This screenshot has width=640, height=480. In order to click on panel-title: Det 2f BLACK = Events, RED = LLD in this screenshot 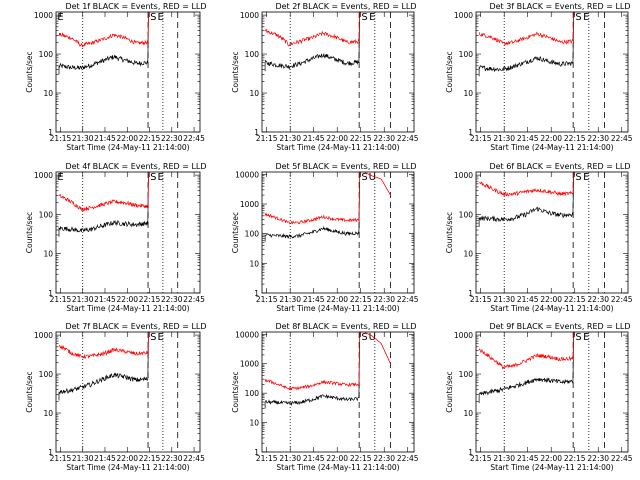, I will do `click(345, 6)`.